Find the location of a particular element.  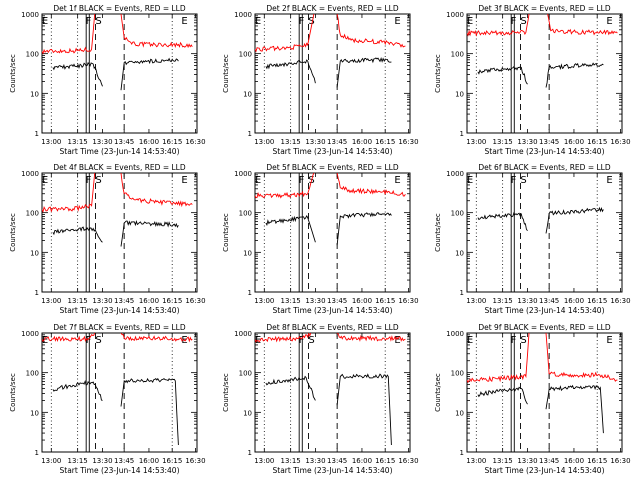

panel-title: Det 4f BLACK = Events, RED = LLD is located at coordinates (119, 167).